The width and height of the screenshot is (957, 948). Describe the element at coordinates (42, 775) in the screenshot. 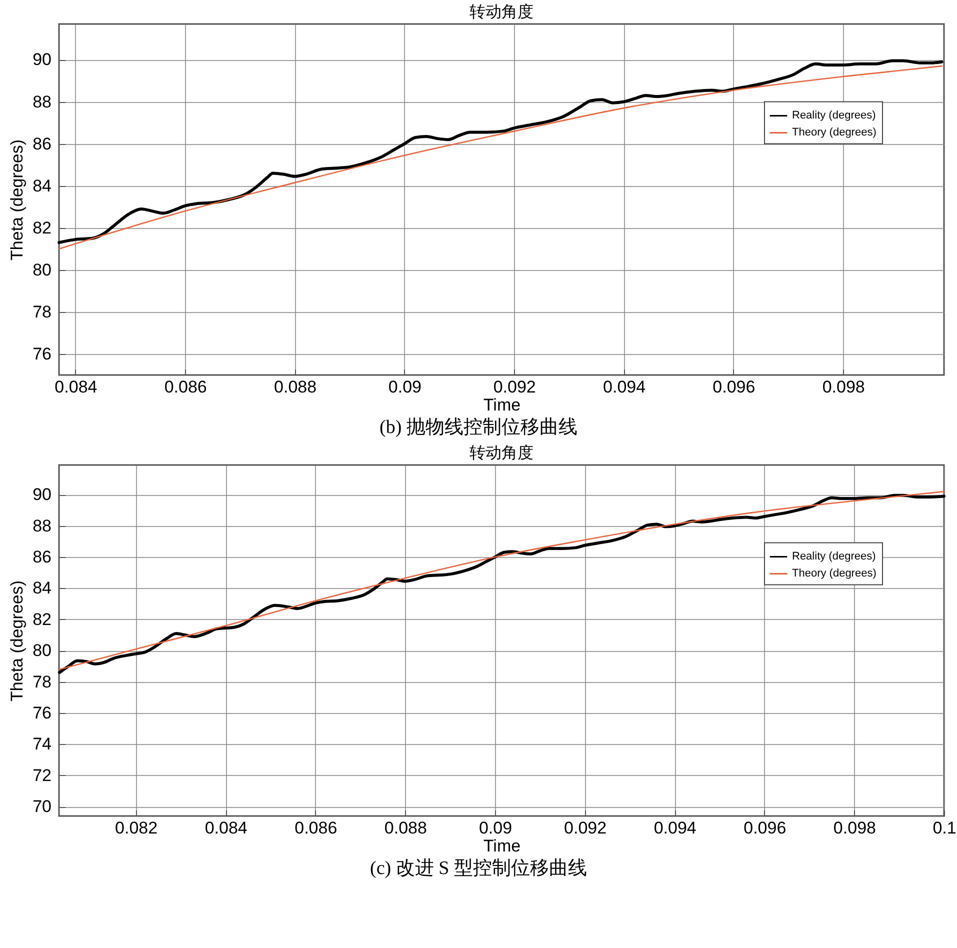

I see `y-tick-label: 72` at that location.